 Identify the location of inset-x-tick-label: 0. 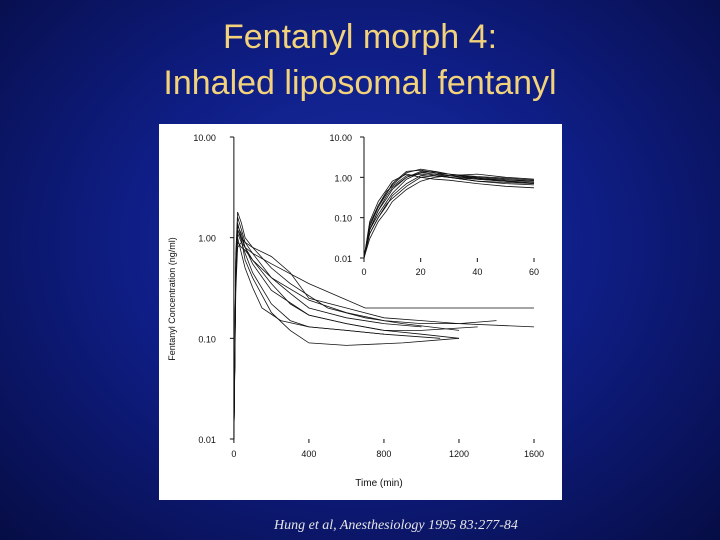
(363, 272).